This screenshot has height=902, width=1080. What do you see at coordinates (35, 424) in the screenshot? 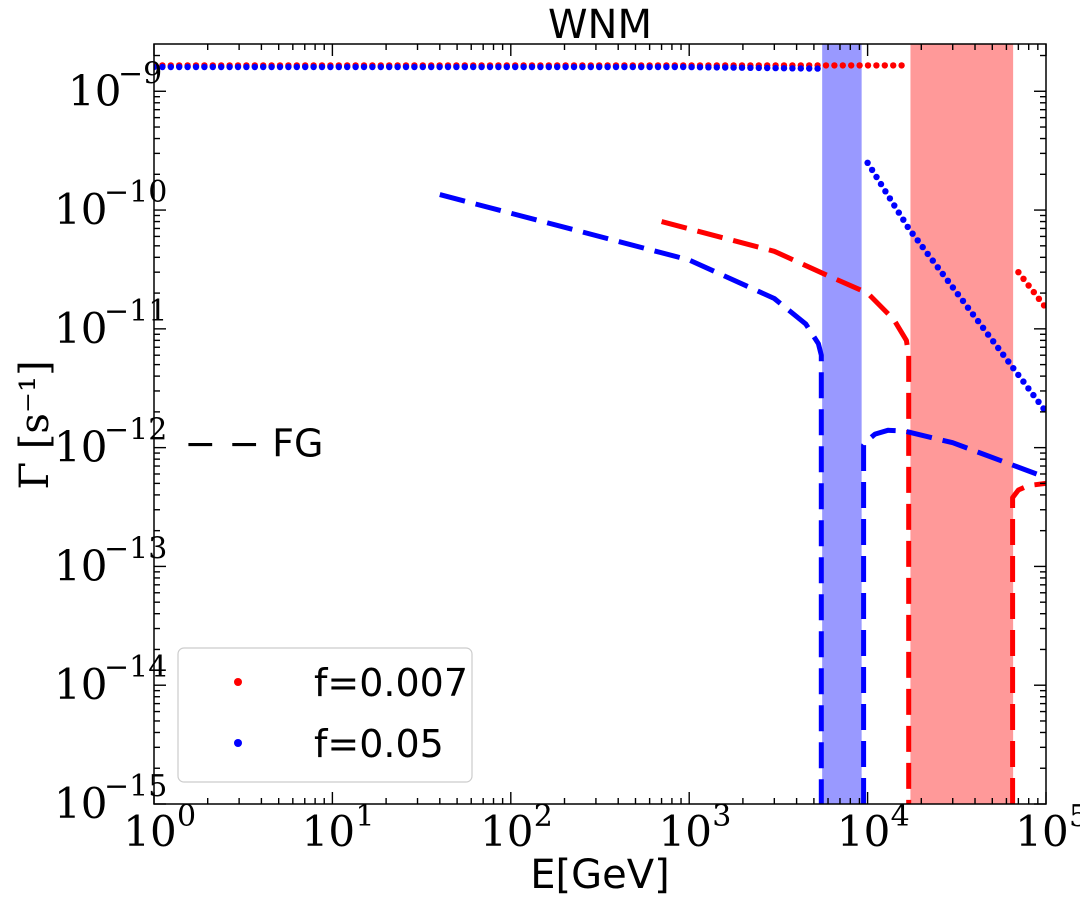
I see `y-axis-label: Γ [s⁻¹]` at bounding box center [35, 424].